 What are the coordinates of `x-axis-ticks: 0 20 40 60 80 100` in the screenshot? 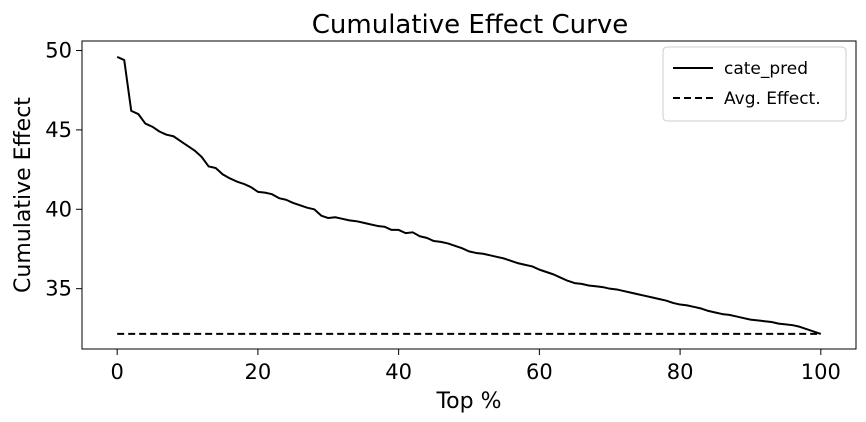 It's located at (475, 366).